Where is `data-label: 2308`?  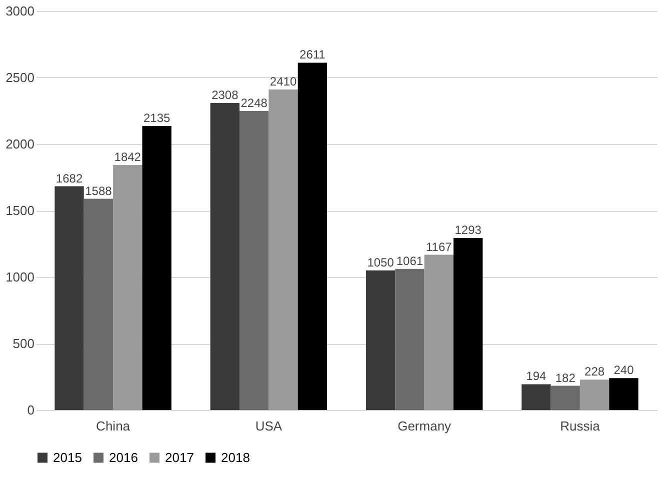 data-label: 2308 is located at coordinates (225, 95).